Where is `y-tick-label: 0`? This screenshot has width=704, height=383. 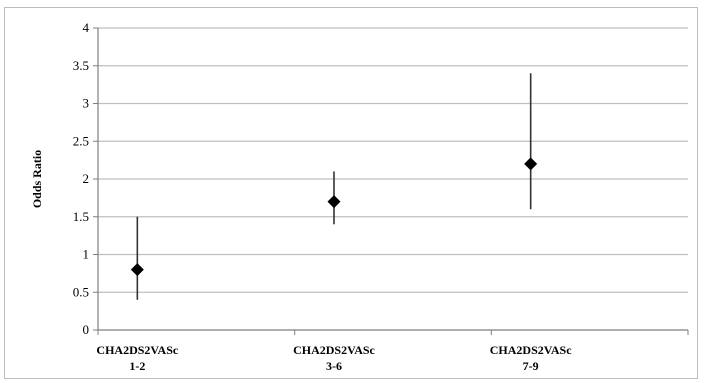
y-tick-label: 0 is located at coordinates (86, 329).